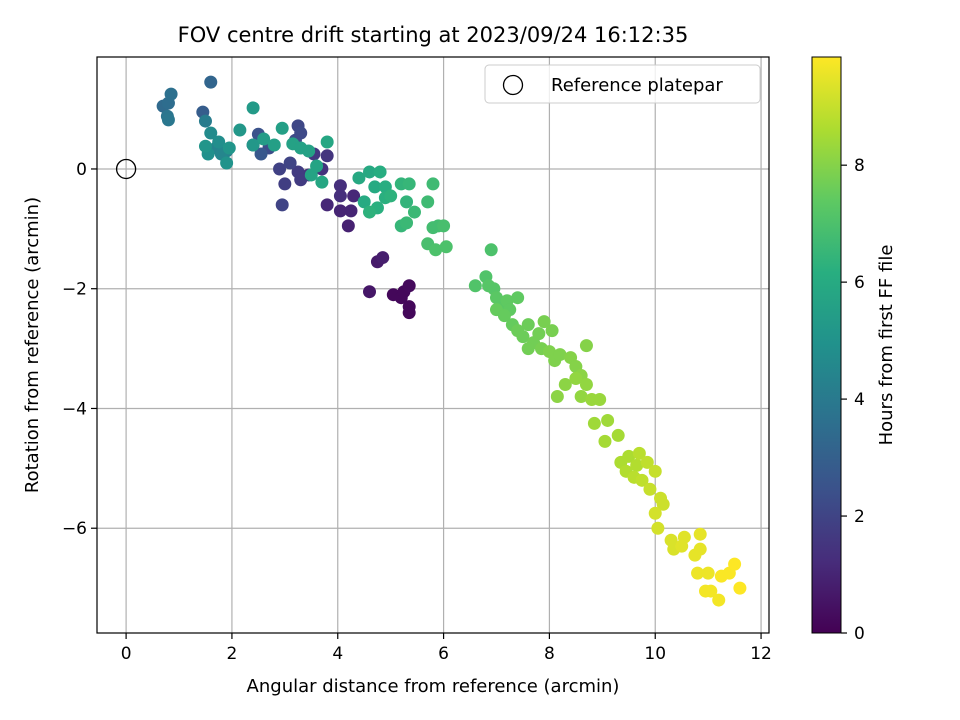 This screenshot has width=960, height=720. I want to click on legend: Reference platepar, so click(622, 84).